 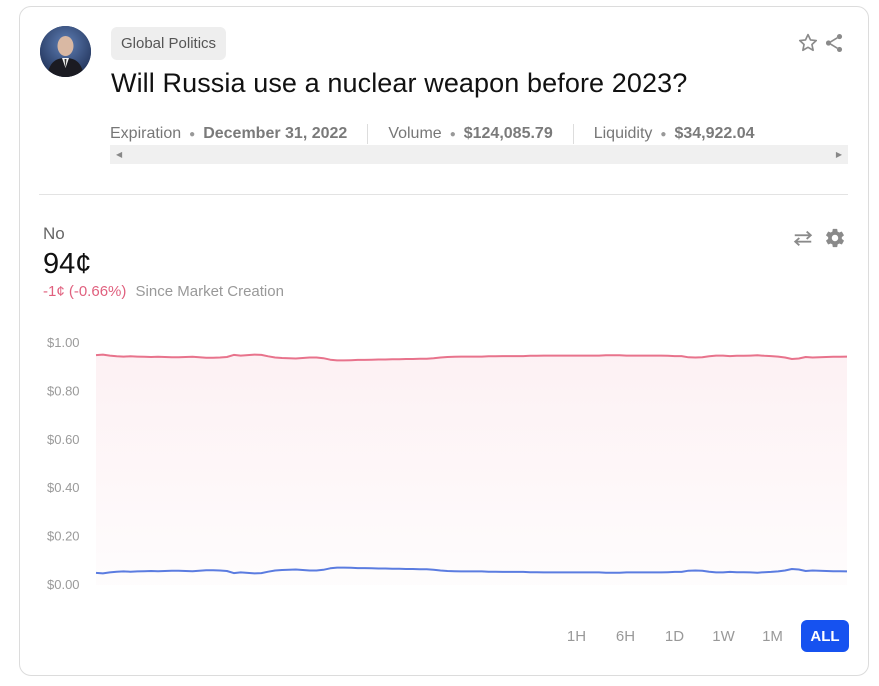 What do you see at coordinates (443, 194) in the screenshot?
I see `section-divider` at bounding box center [443, 194].